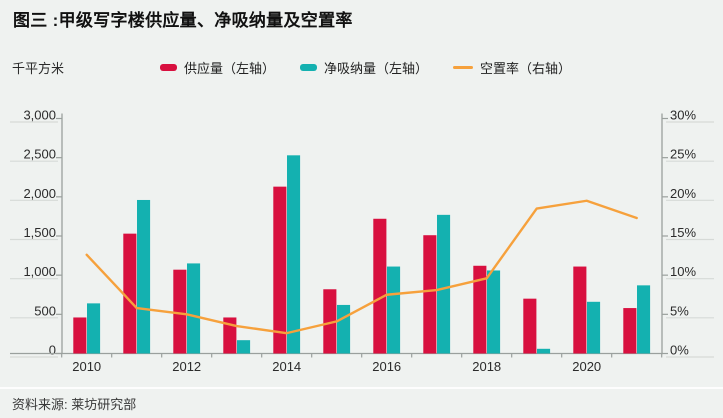  What do you see at coordinates (376, 68) in the screenshot?
I see `legend-label-net-absorption: 净吸纳量（左轴）` at bounding box center [376, 68].